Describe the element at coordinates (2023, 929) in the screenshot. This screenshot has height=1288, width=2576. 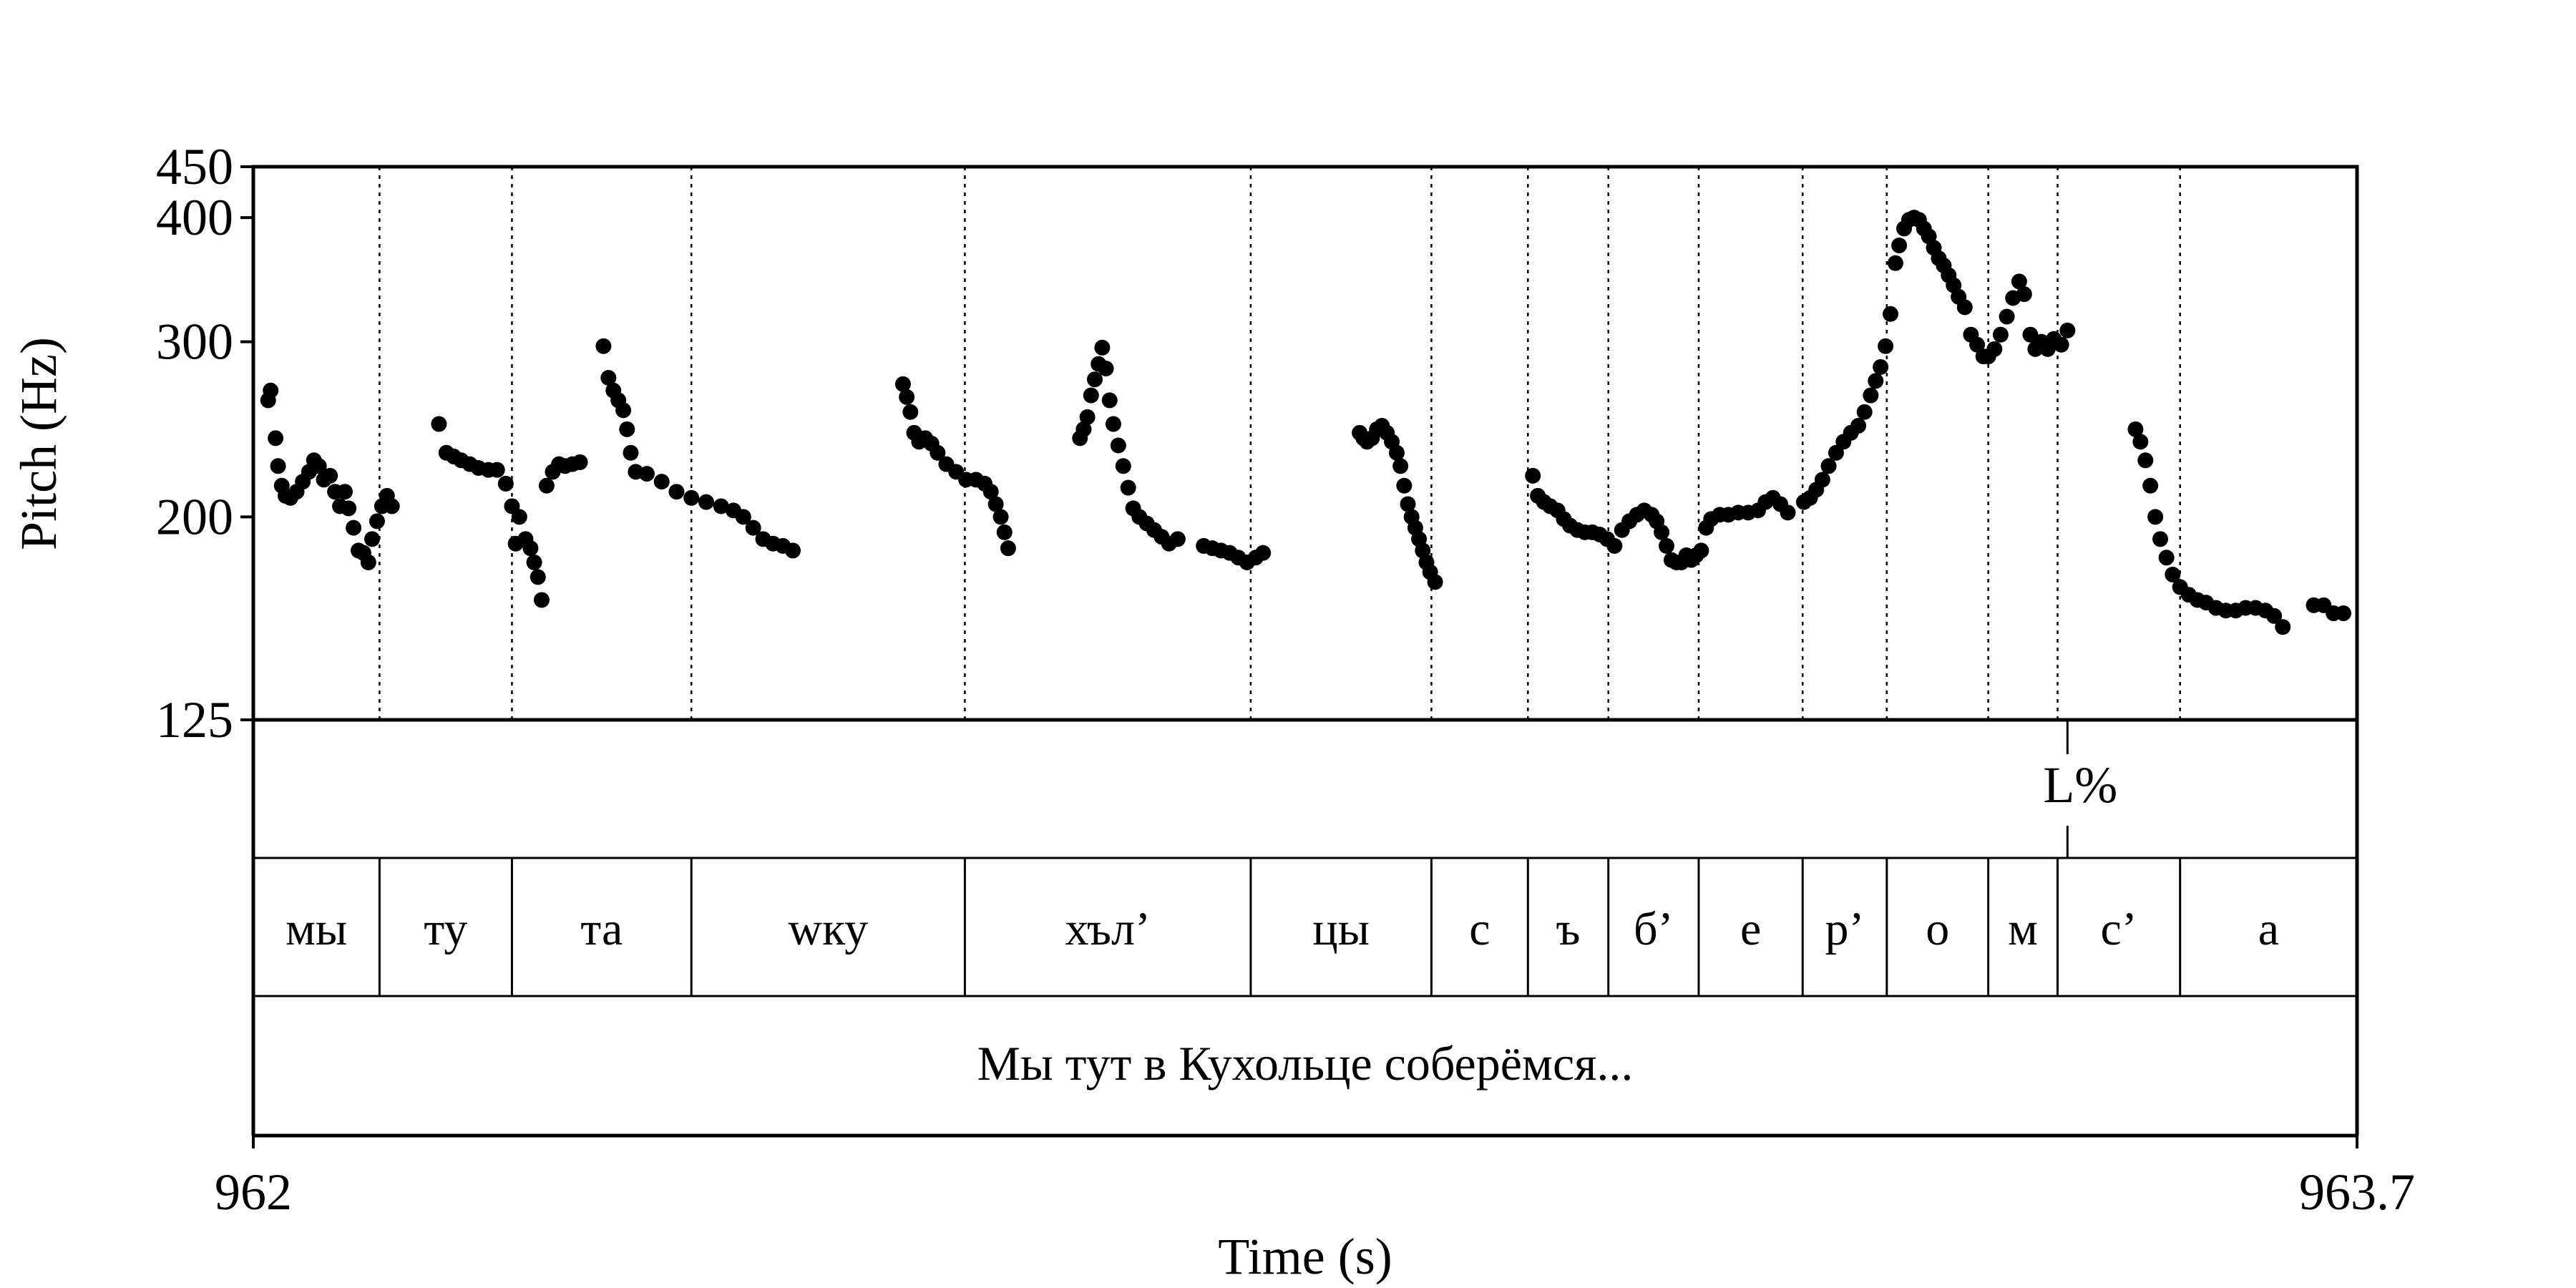
I see `segment-label: м` at that location.